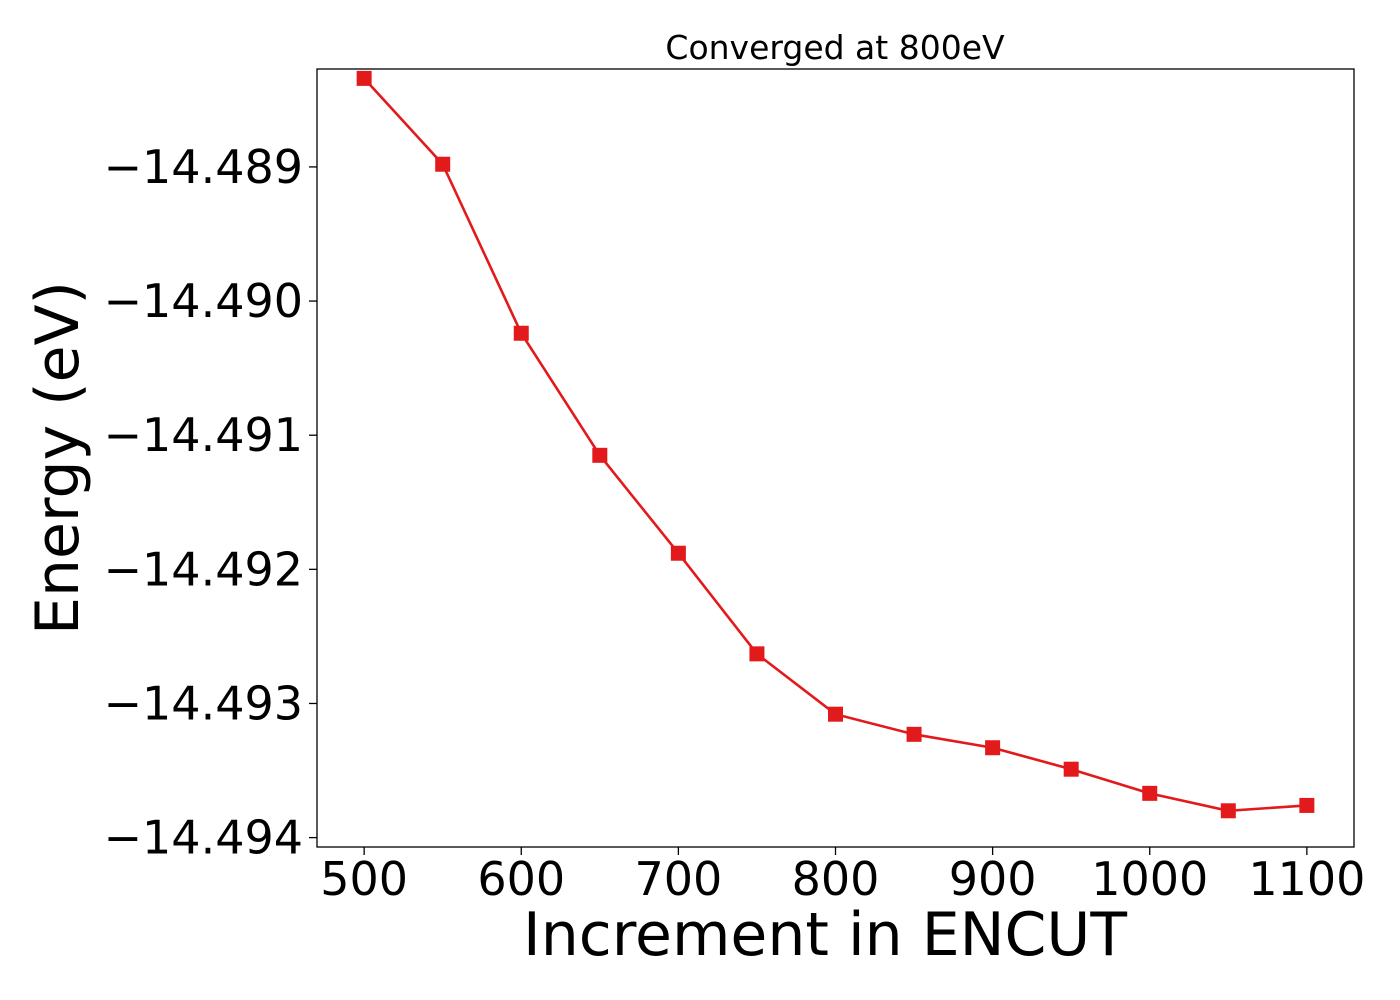 This screenshot has width=1400, height=1000. Describe the element at coordinates (204, 703) in the screenshot. I see `y-tick-label: −14.493` at that location.